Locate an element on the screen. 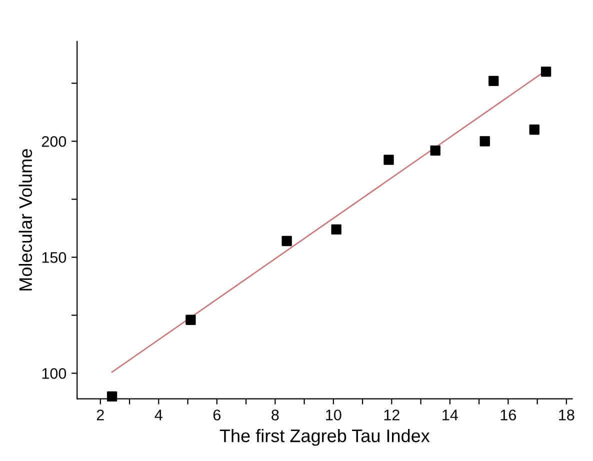 This screenshot has height=461, width=593. y-tick-label: 100 is located at coordinates (54, 373).